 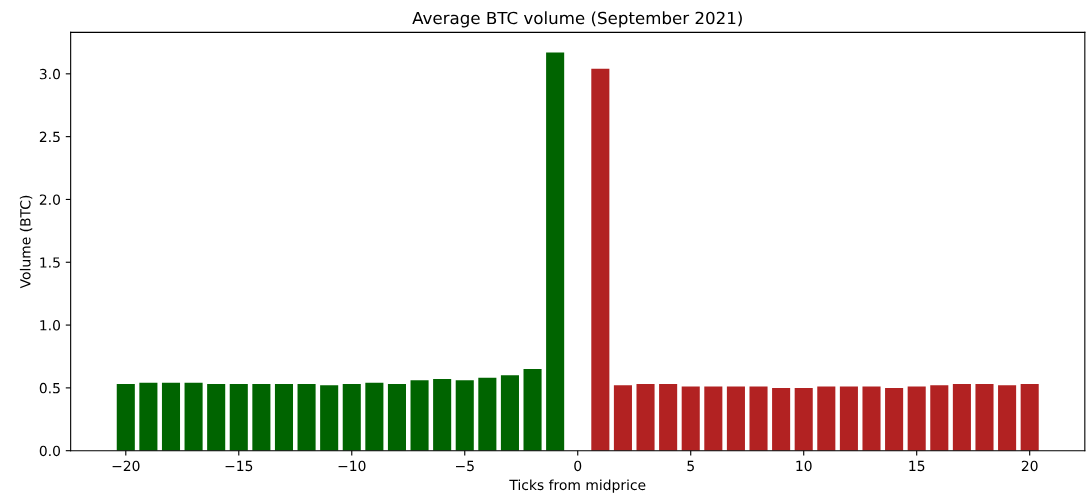 What do you see at coordinates (126, 466) in the screenshot?
I see `x-tick-label: −20` at bounding box center [126, 466].